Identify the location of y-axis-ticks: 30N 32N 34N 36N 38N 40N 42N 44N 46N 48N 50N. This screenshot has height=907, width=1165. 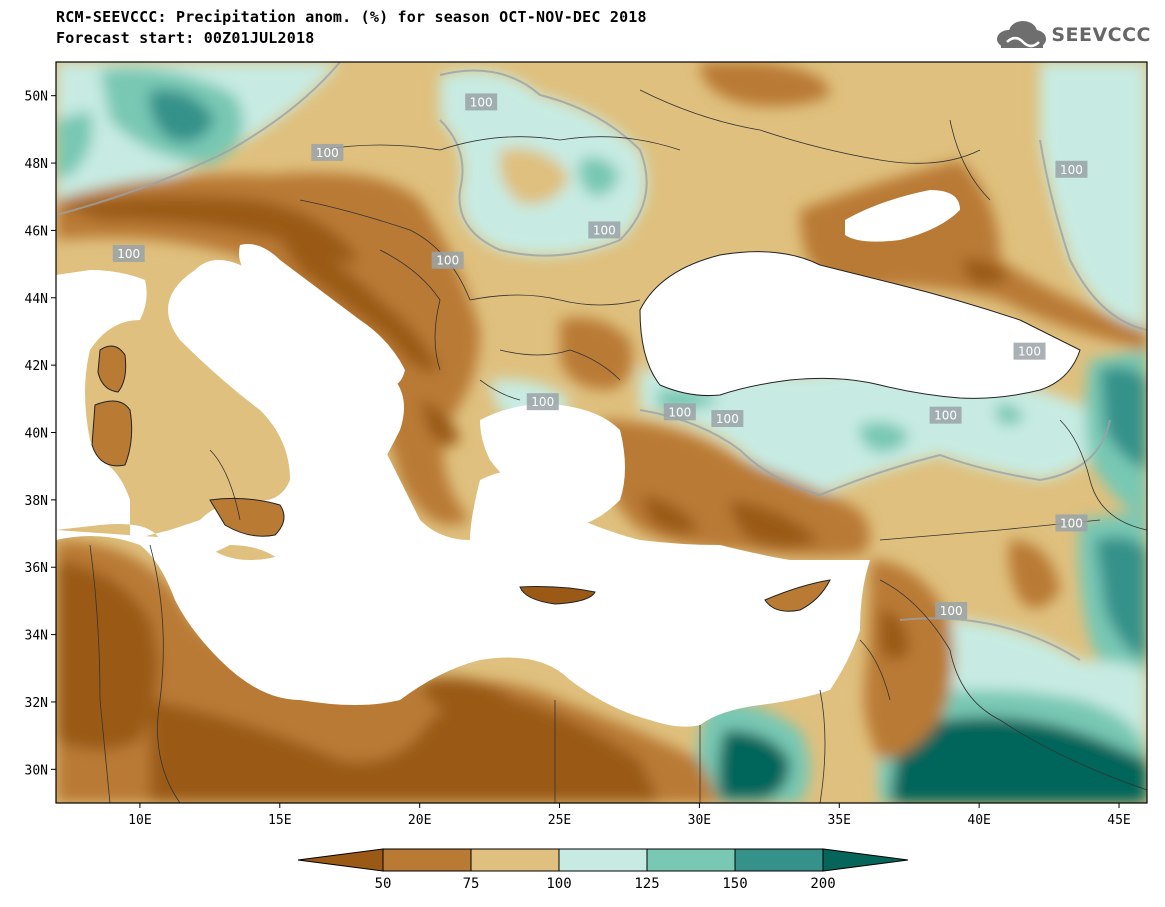
(40, 434).